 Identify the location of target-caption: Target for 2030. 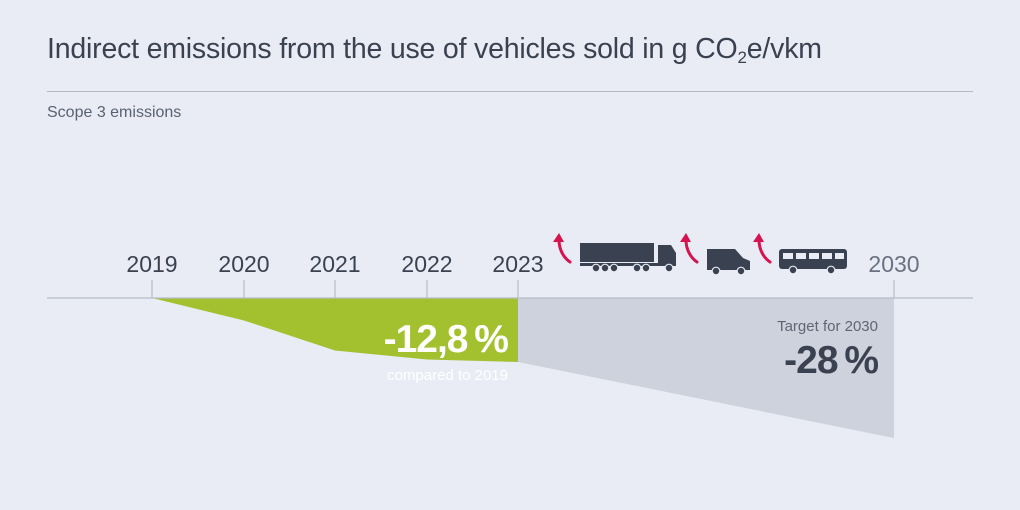
(827, 326).